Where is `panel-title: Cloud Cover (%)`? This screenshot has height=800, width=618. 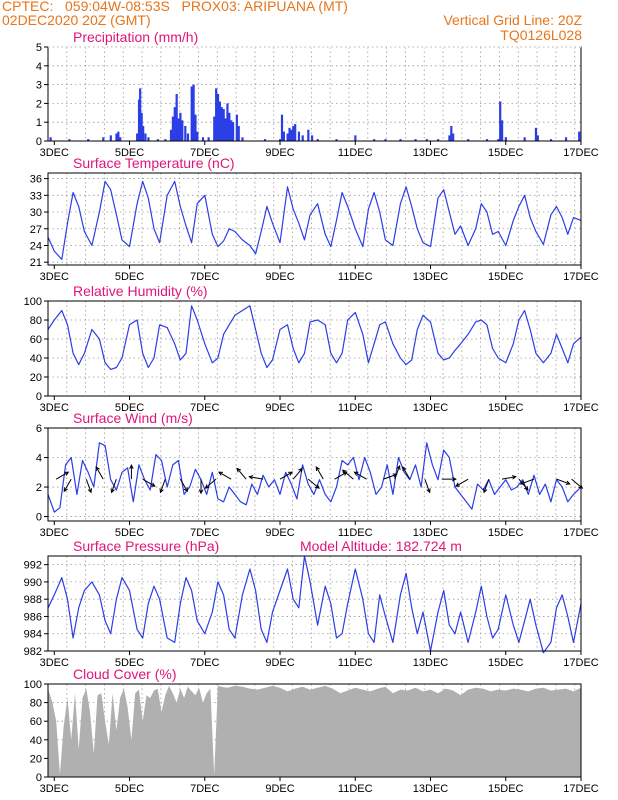 panel-title: Cloud Cover (%) is located at coordinates (124, 674).